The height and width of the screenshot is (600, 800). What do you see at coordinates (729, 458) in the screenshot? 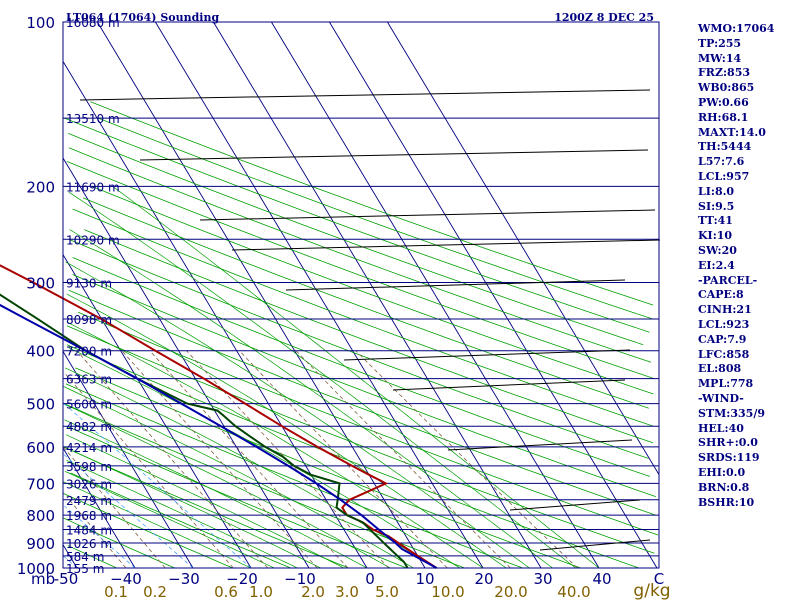
I see `index-line: SRDS:119` at bounding box center [729, 458].